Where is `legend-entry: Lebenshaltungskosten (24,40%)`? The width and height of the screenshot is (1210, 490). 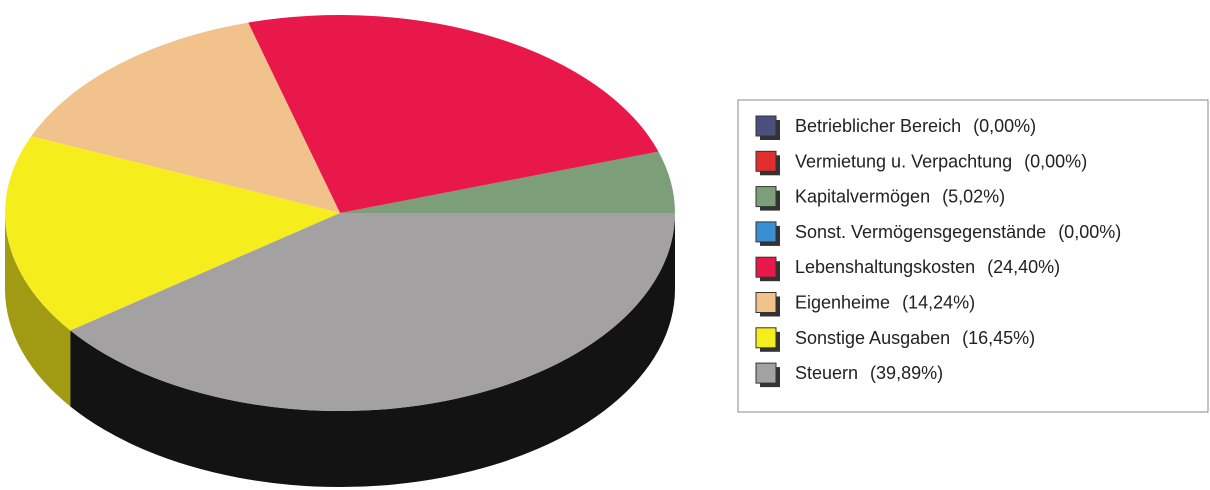
legend-entry: Lebenshaltungskosten (24,40%) is located at coordinates (927, 267).